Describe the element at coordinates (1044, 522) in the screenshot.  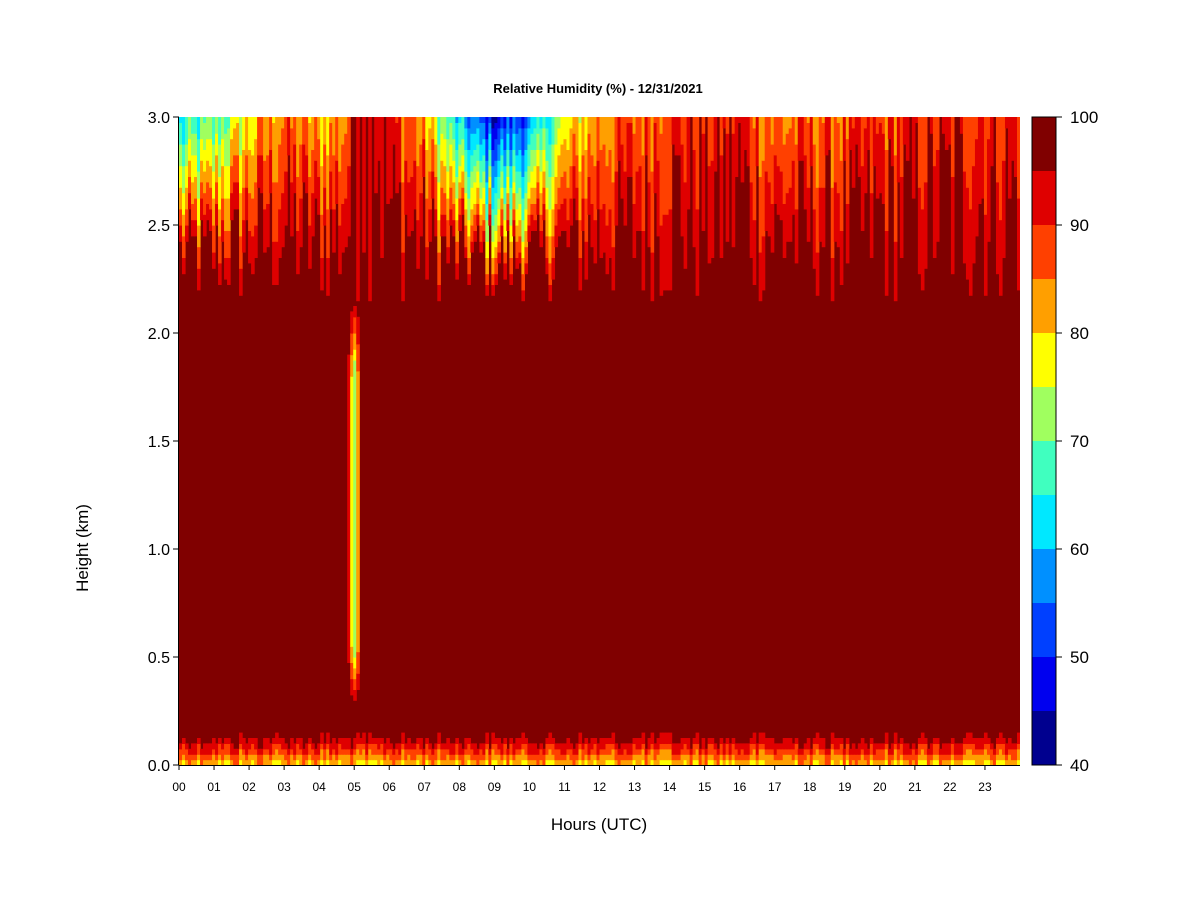
I see `colorbar-band` at that location.